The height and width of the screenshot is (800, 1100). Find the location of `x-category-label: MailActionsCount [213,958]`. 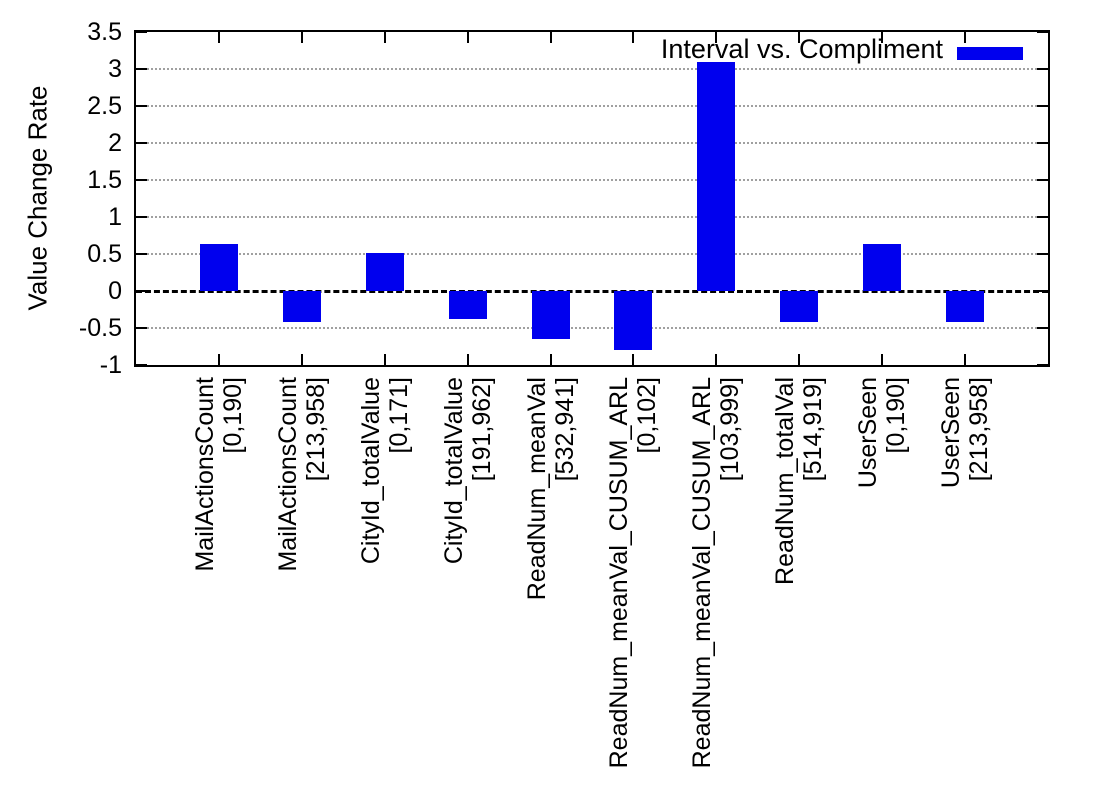

x-category-label: MailActionsCount [213,958] is located at coordinates (302, 588).